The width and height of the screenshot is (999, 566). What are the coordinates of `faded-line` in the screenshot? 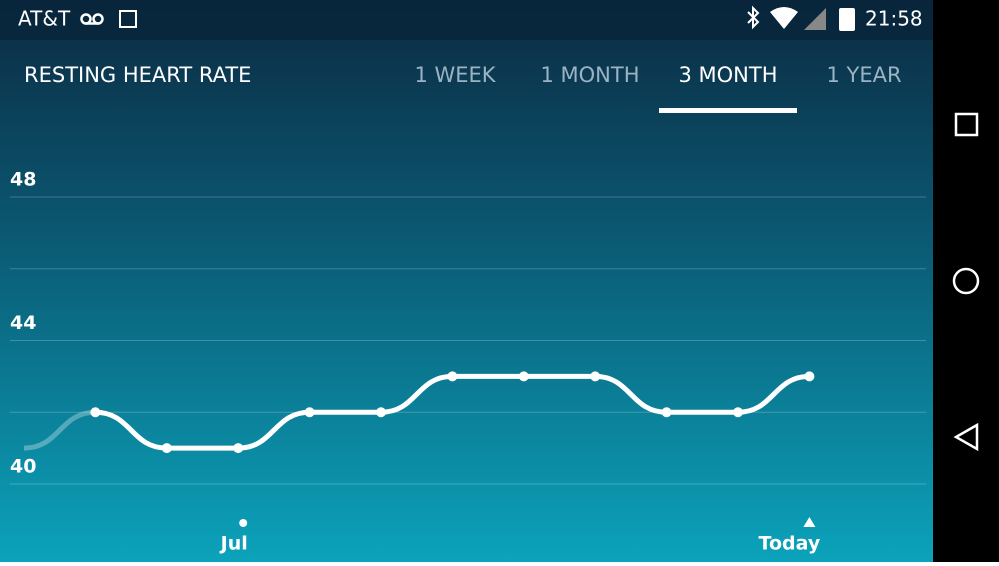 It's located at (59, 430).